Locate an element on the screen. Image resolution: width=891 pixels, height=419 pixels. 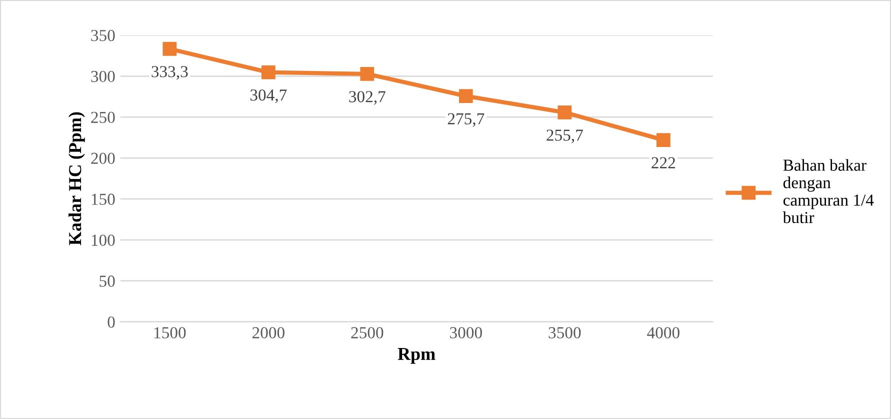
data-label: 302,7 is located at coordinates (367, 98).